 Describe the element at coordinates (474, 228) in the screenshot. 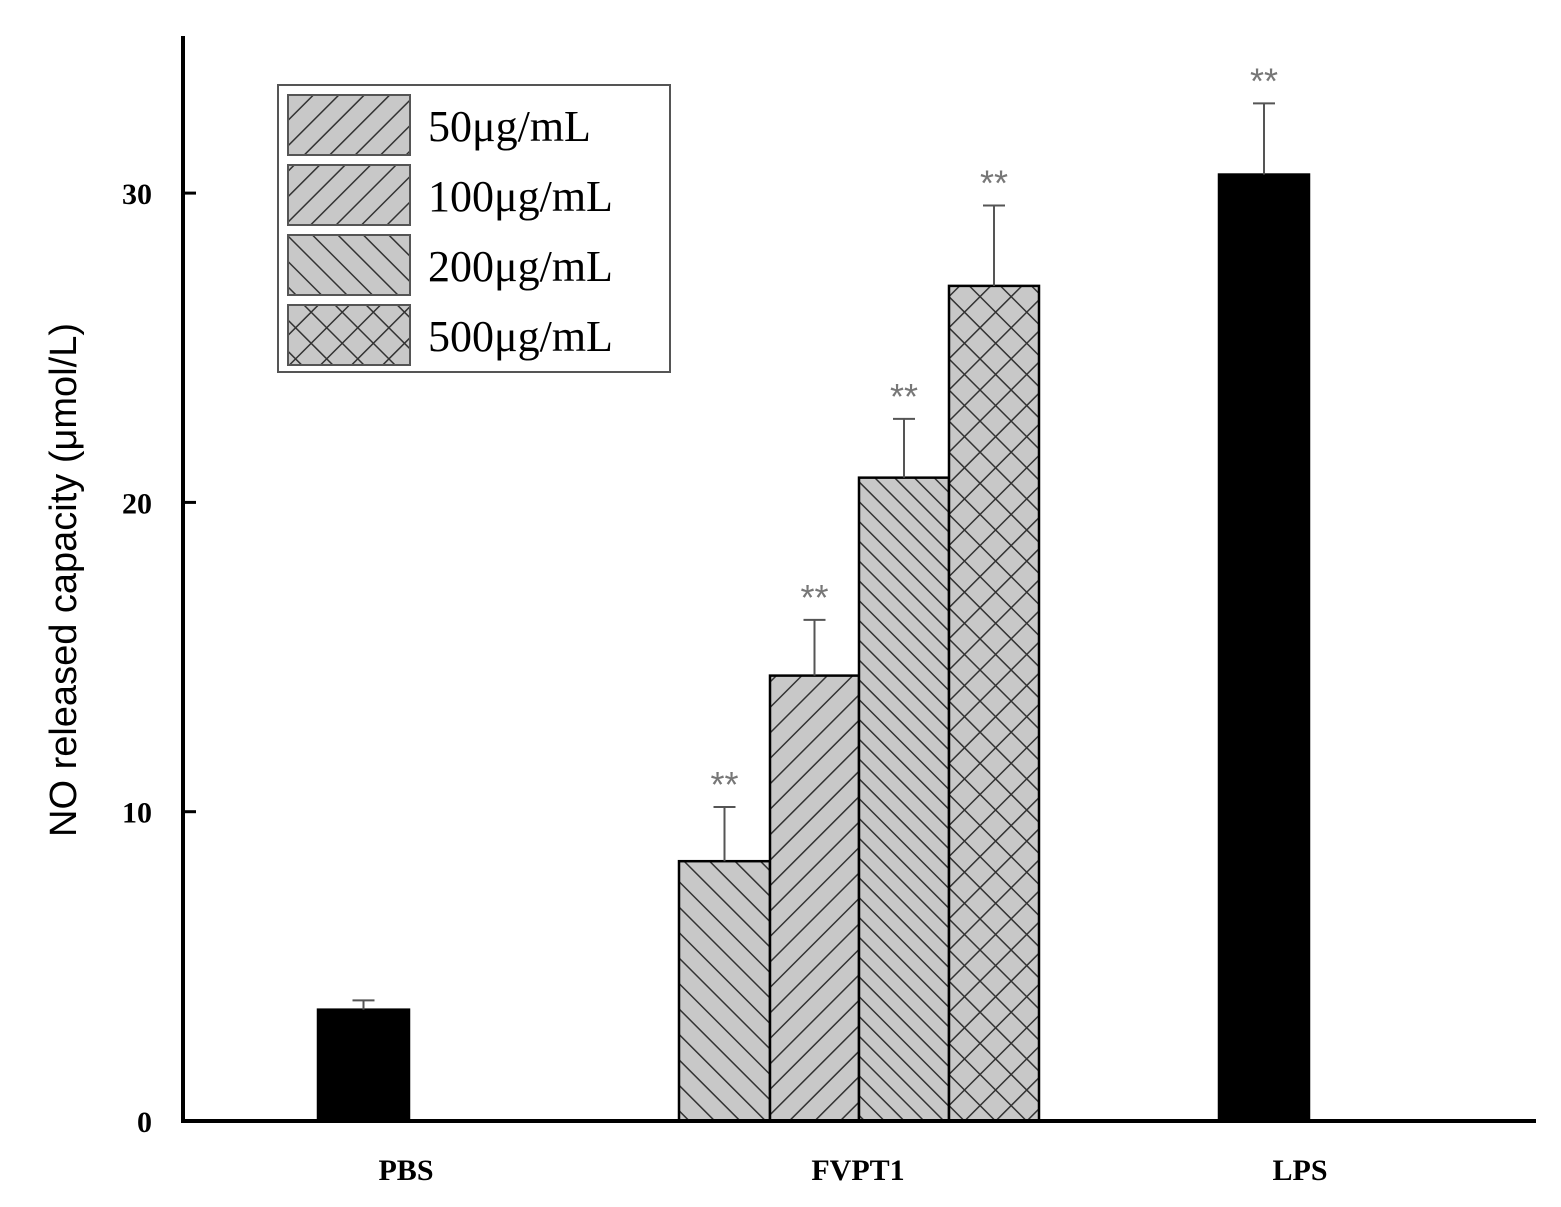

I see `legend: 50μg/mL 100μg/mL 200μg/mL 500μg/mL` at that location.